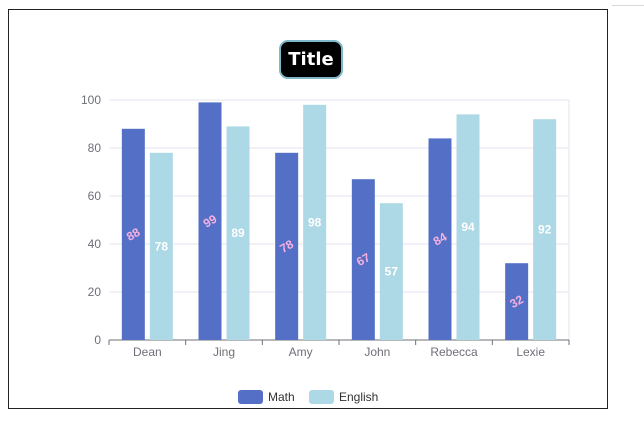 This screenshot has width=644, height=443. I want to click on data-label: 57, so click(392, 272).